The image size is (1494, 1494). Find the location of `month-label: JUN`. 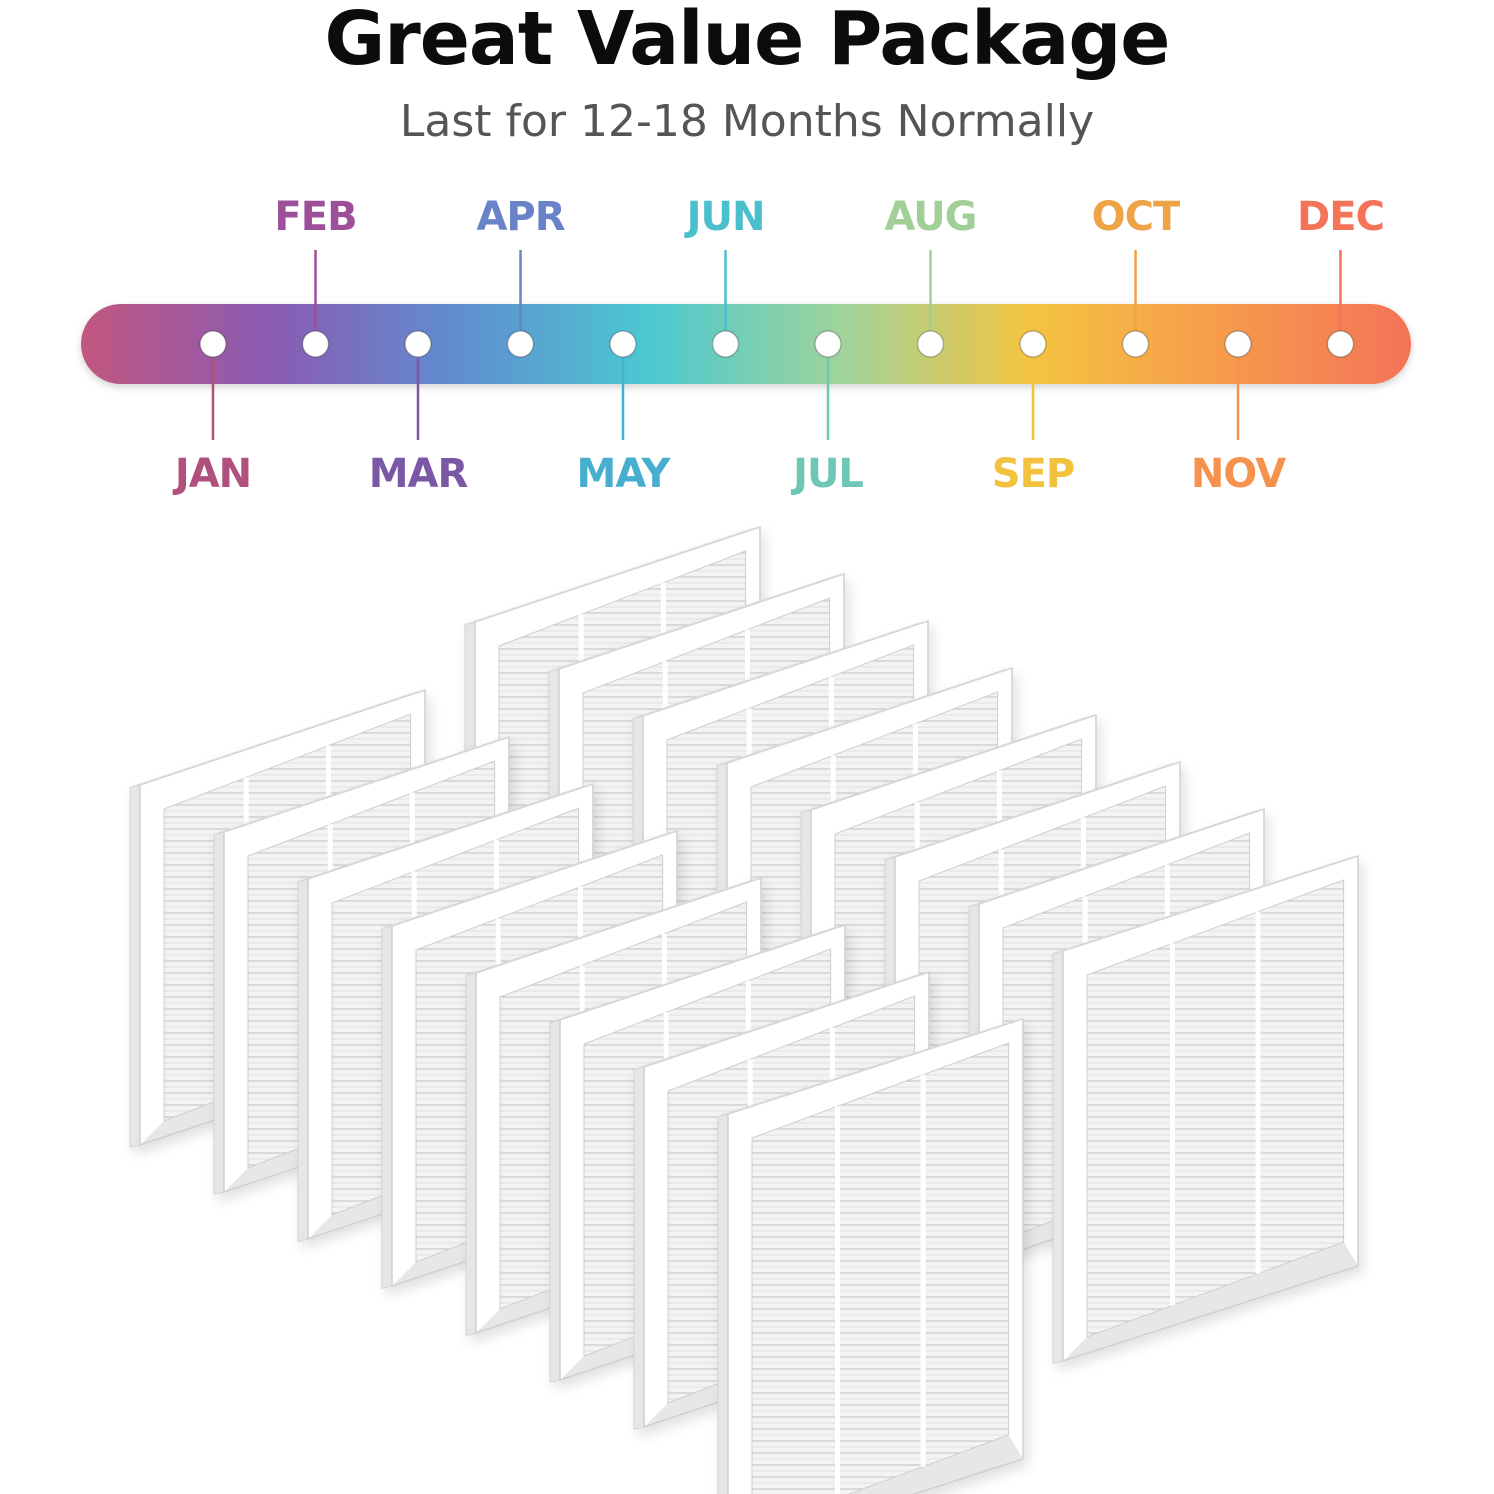

month-label: JUN is located at coordinates (724, 217).